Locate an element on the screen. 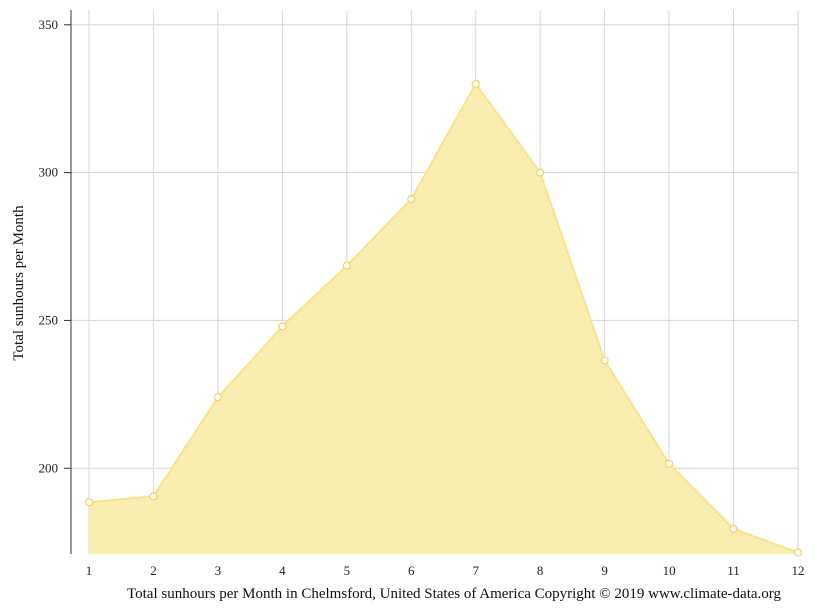  x-tick-label-10: 10 is located at coordinates (669, 570).